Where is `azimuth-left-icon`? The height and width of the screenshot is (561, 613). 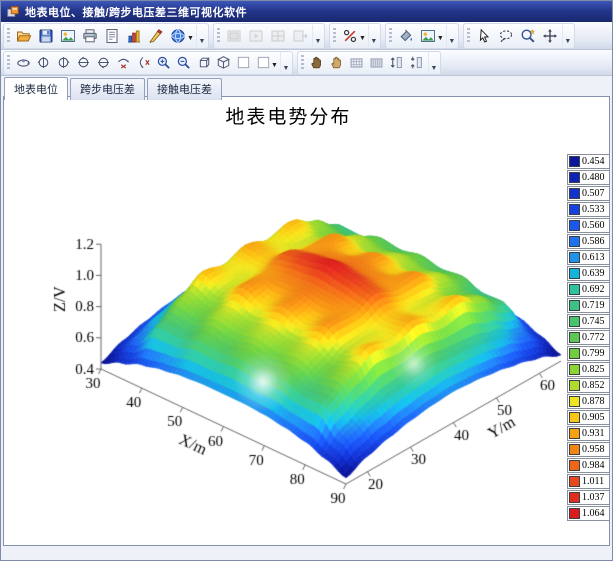
azimuth-left-icon is located at coordinates (43, 62).